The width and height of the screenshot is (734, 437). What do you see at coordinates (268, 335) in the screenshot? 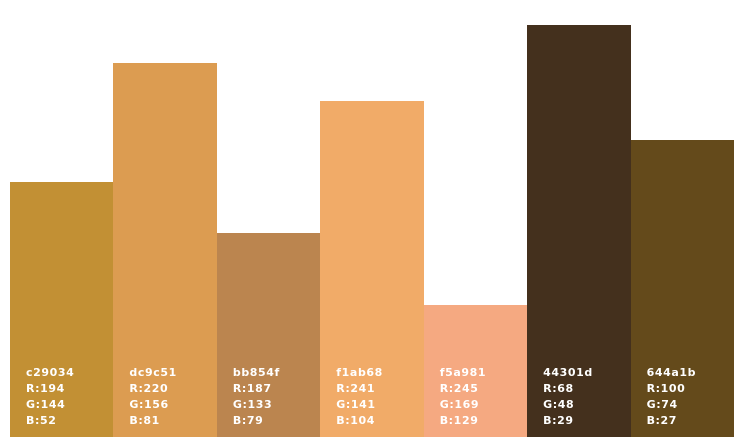
I see `swatch-bb854f: bb854f R:187 G:133 B:79` at bounding box center [268, 335].